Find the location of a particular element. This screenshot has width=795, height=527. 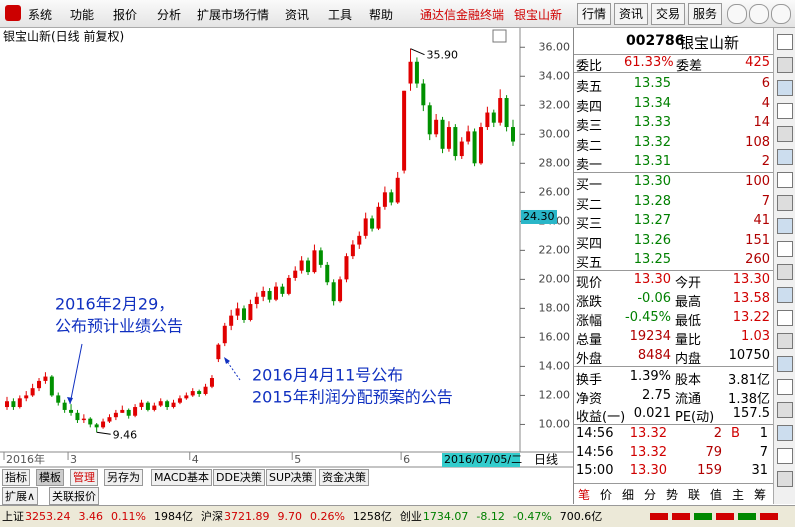

quote-cell: 13.25 is located at coordinates (652, 259).